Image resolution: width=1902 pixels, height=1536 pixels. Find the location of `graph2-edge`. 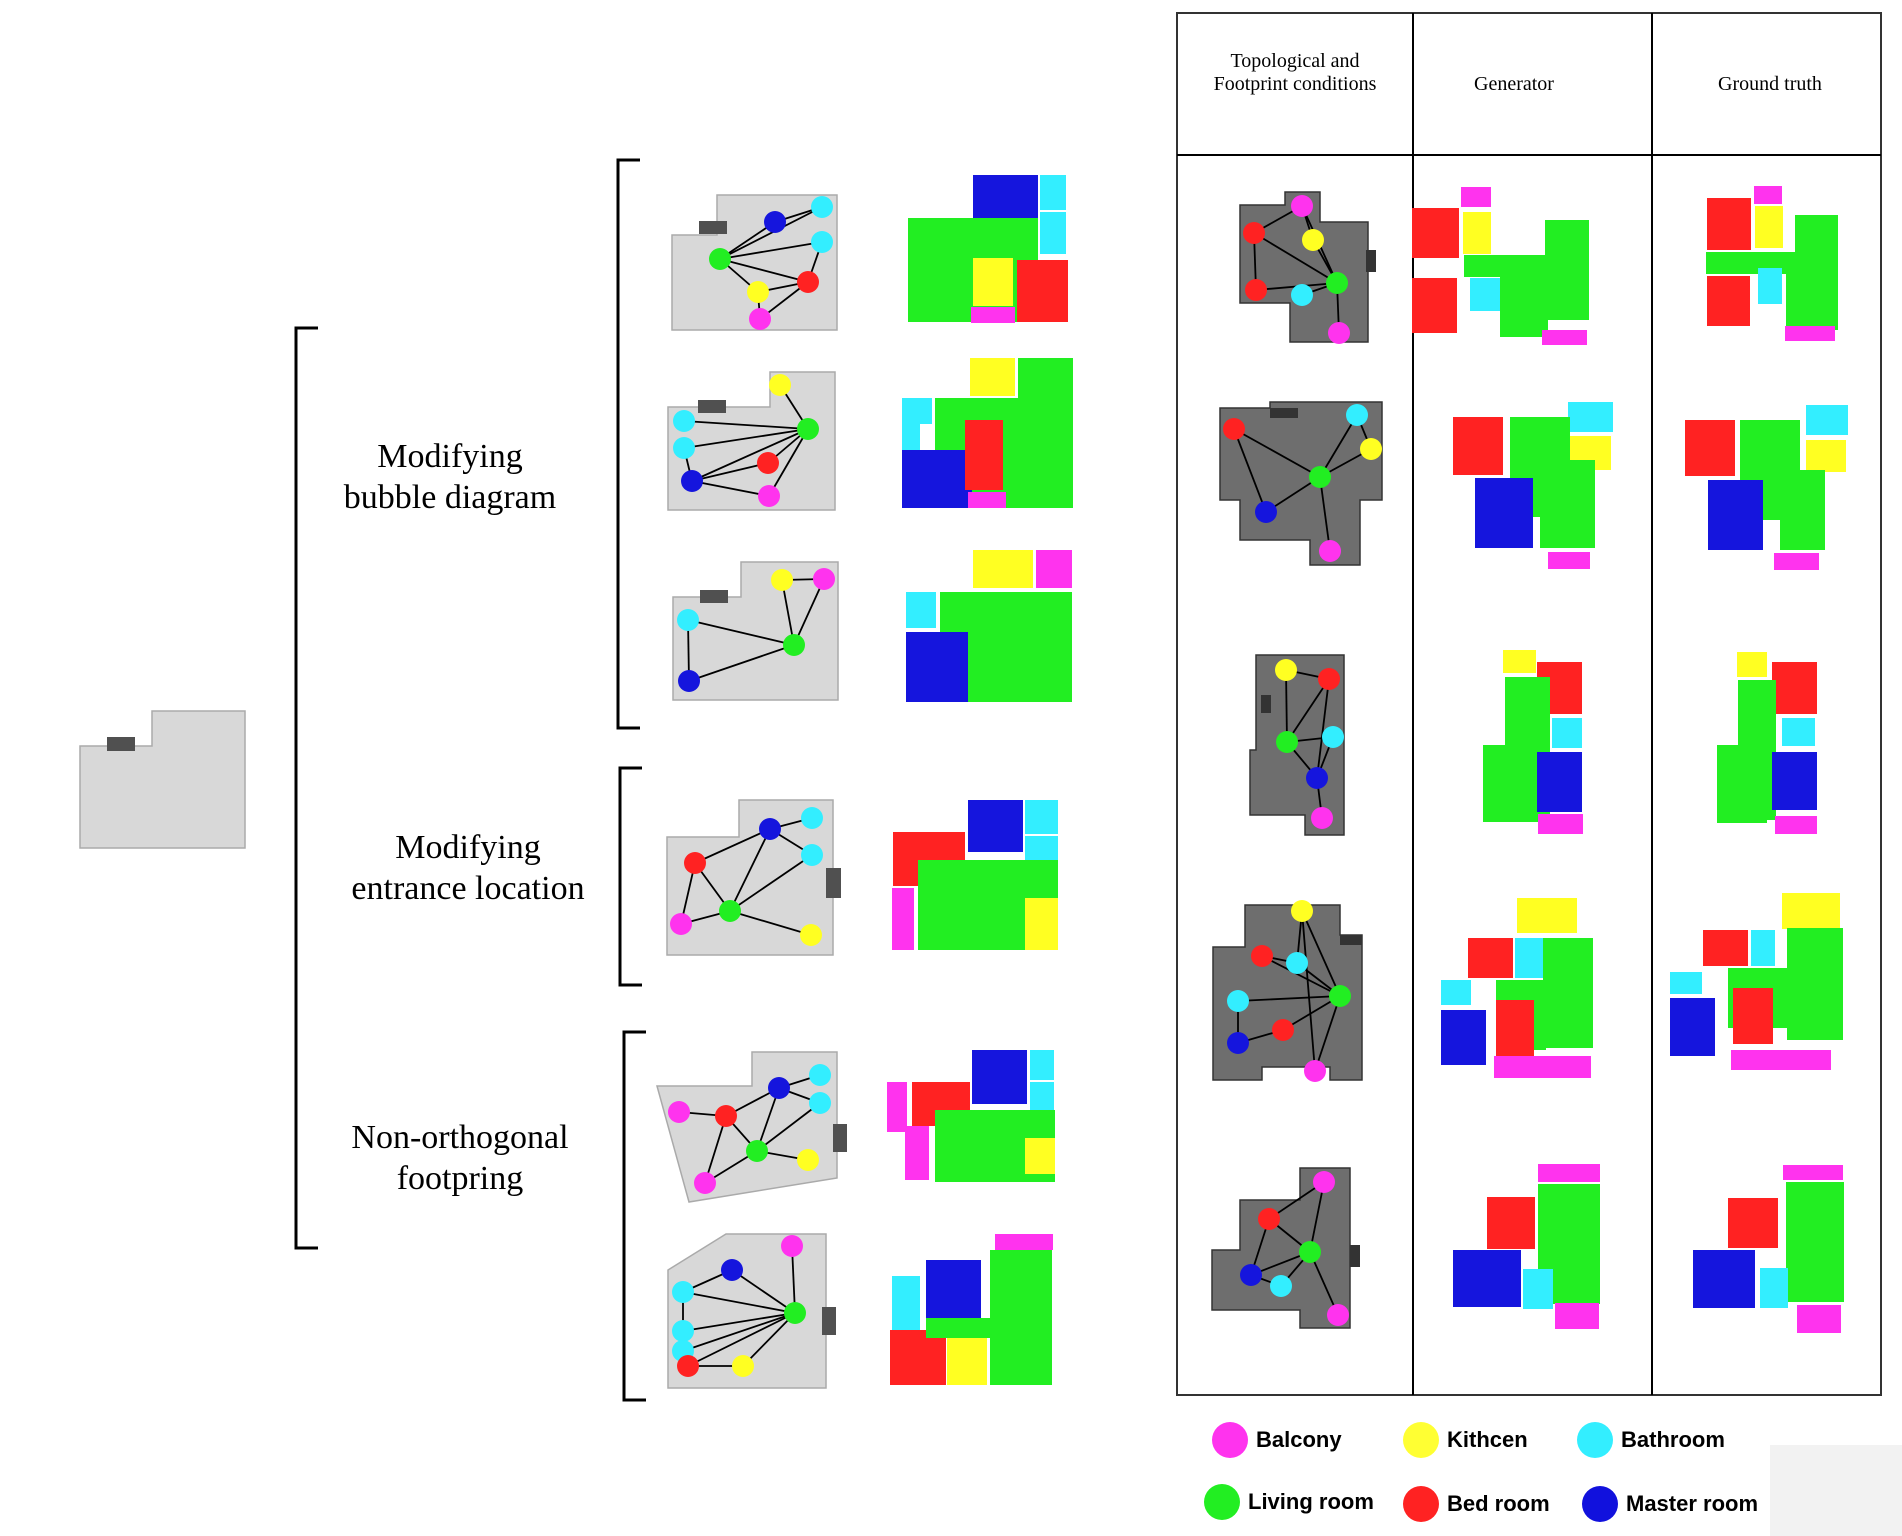

graph2-edge is located at coordinates (750, 455).